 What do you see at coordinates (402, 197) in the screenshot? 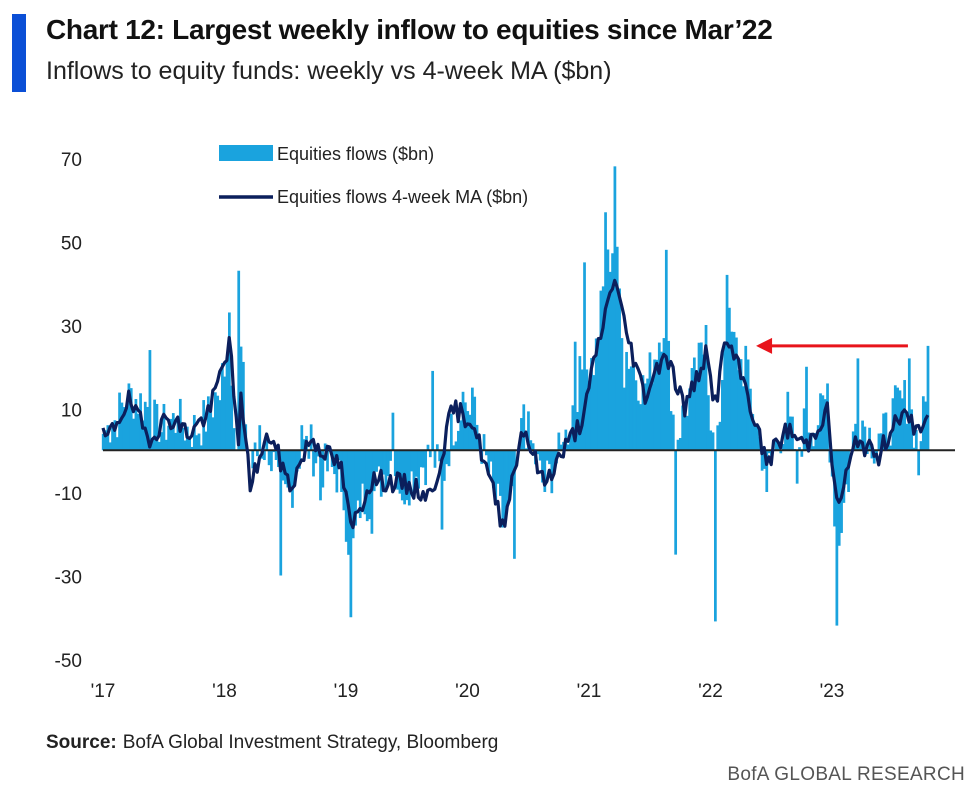
I see `legend-label-line: Equities flows 4-week MA ($bn)` at bounding box center [402, 197].